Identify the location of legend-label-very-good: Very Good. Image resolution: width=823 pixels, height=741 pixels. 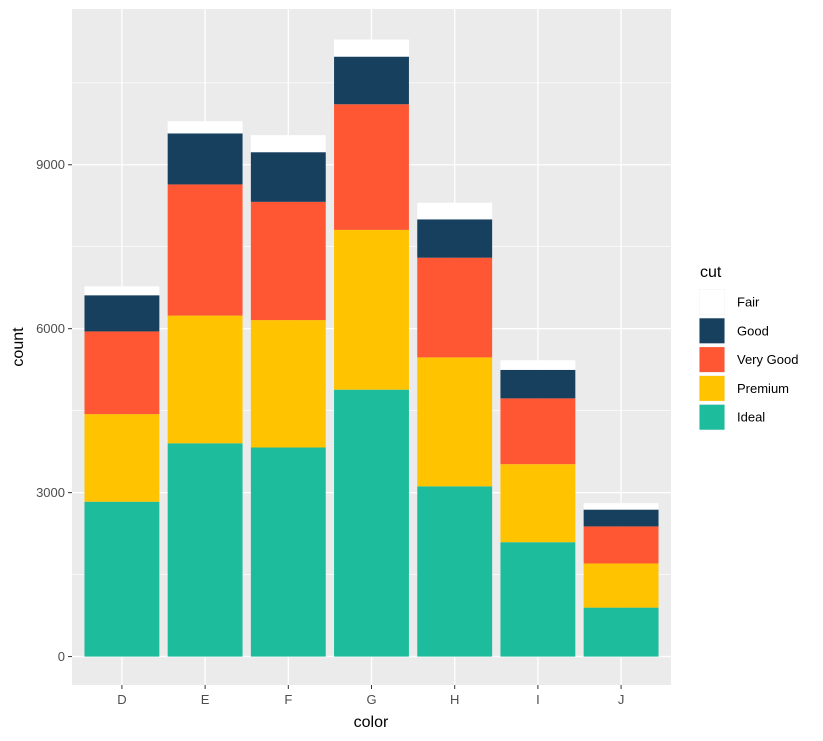
(767, 359).